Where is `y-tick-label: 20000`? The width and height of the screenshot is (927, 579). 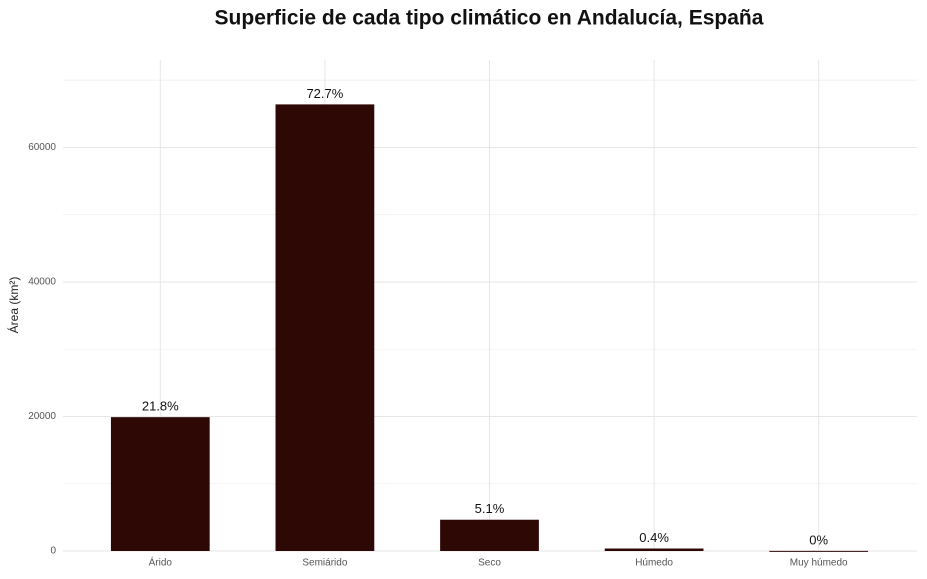 y-tick-label: 20000 is located at coordinates (42, 416).